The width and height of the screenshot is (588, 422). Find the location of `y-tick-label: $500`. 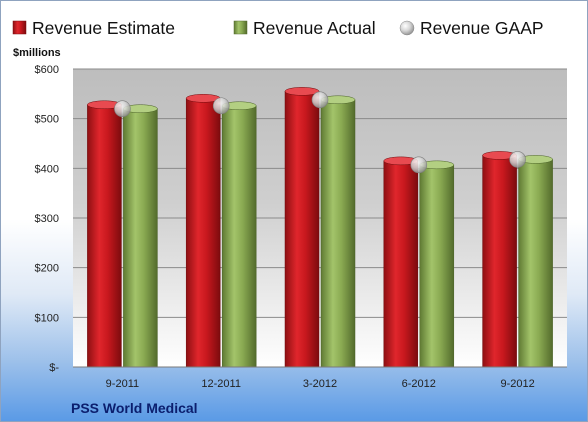

y-tick-label: $500 is located at coordinates (47, 120).